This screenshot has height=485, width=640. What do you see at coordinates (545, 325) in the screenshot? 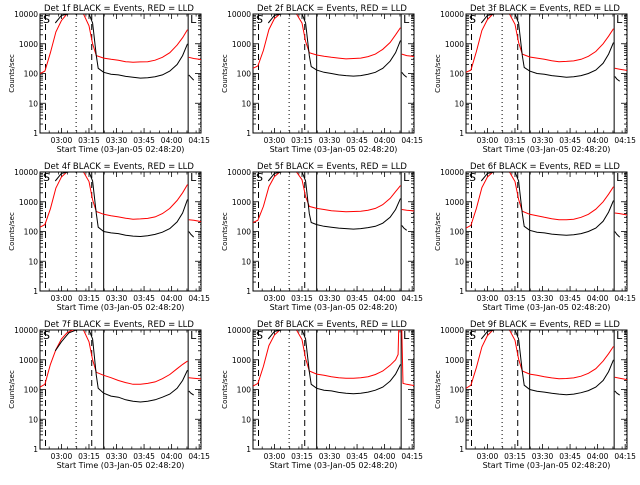
I see `panel-title: Det 9f BLACK = Events, RED = LLD` at bounding box center [545, 325].